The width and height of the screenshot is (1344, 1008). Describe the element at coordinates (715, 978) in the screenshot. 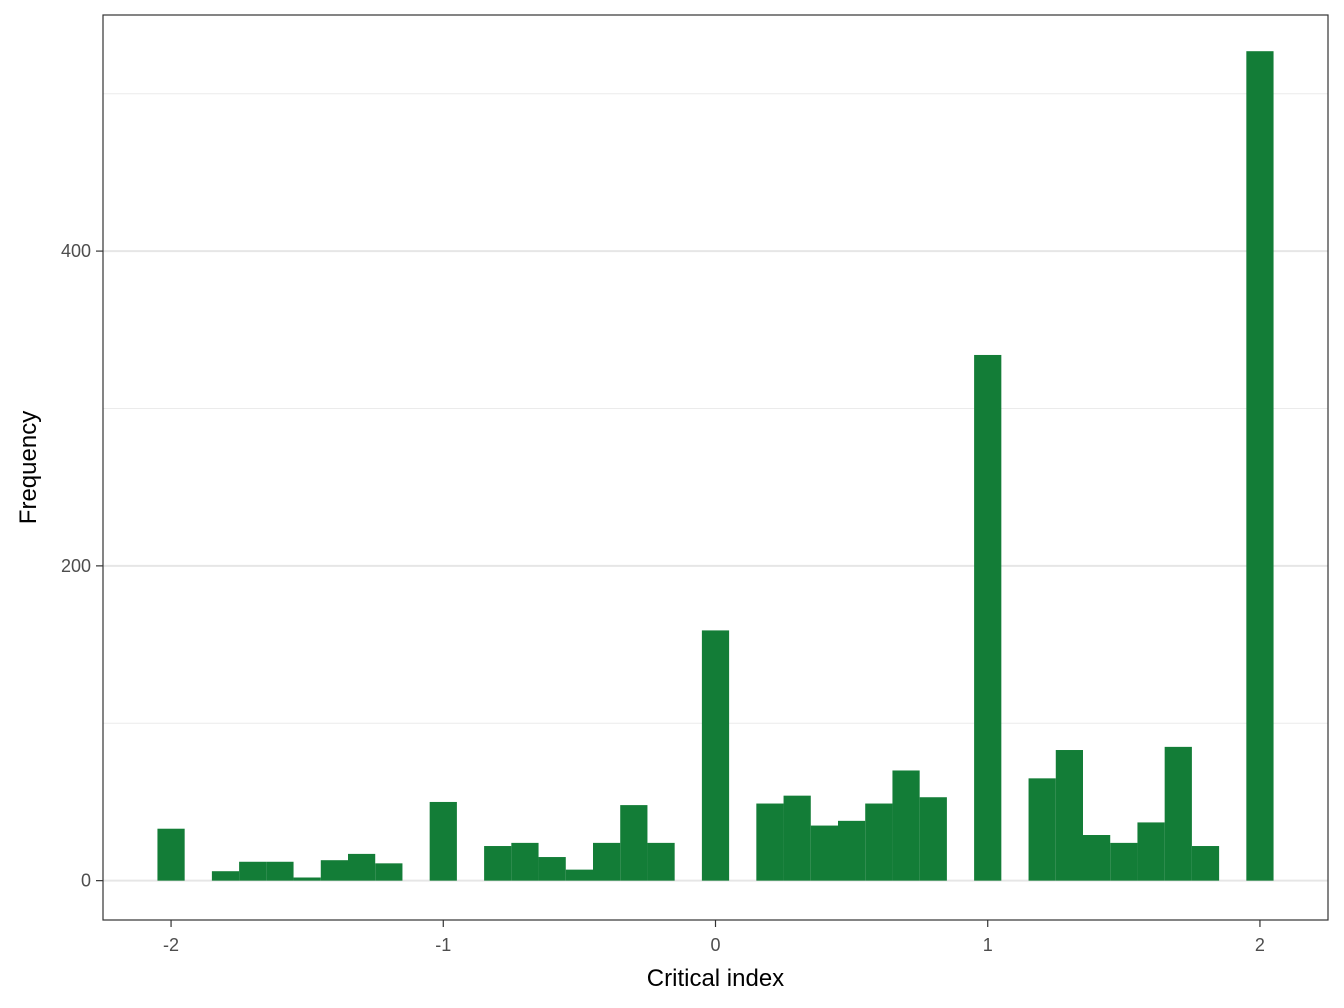

I see `x-axis-title: Critical index` at that location.